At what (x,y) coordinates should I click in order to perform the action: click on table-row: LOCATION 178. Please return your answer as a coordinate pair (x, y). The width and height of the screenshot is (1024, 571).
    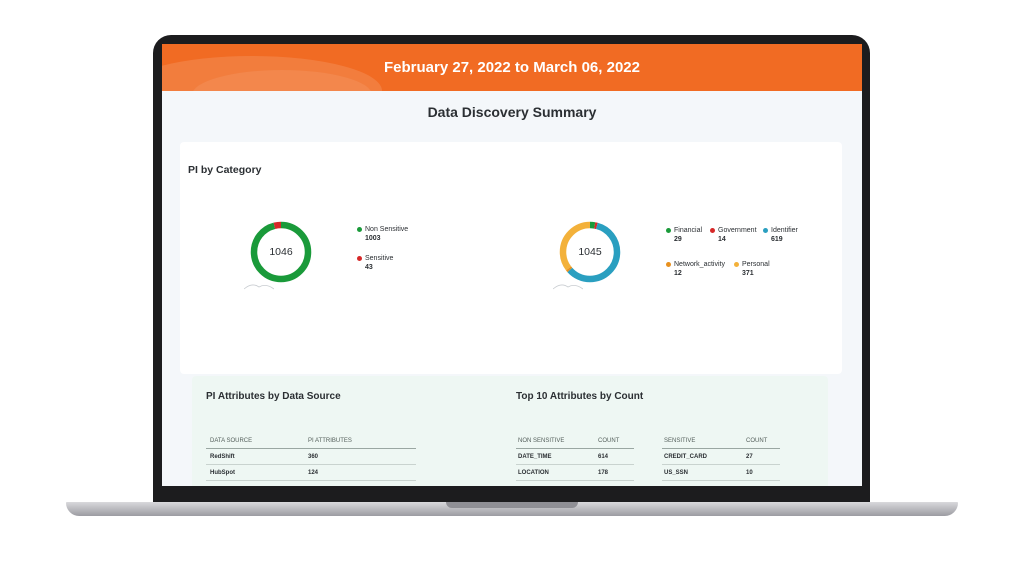
    Looking at the image, I should click on (575, 473).